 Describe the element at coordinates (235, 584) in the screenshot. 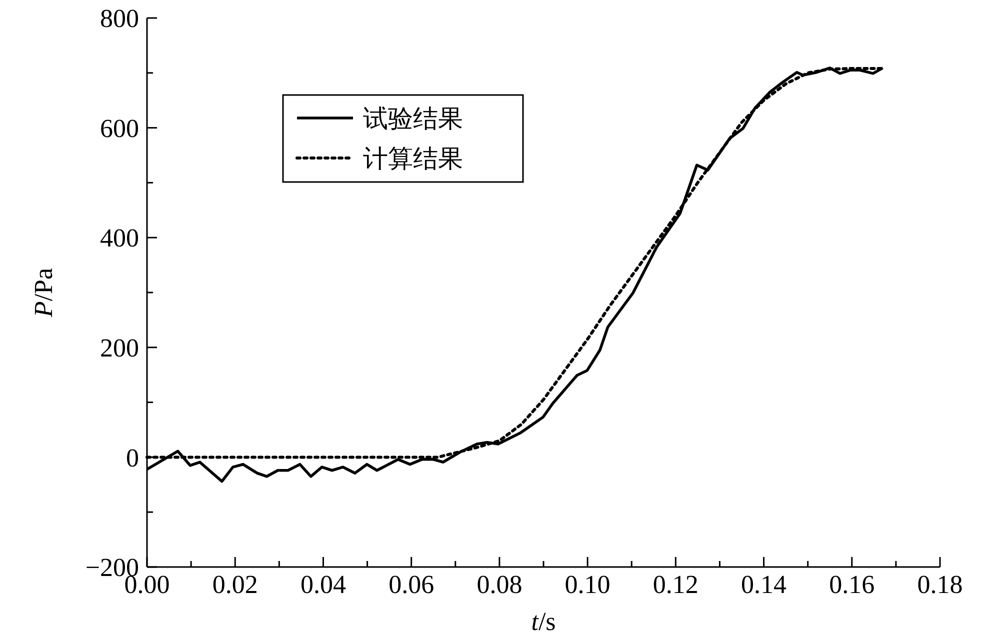

I see `x-tick-label: 0.02` at that location.